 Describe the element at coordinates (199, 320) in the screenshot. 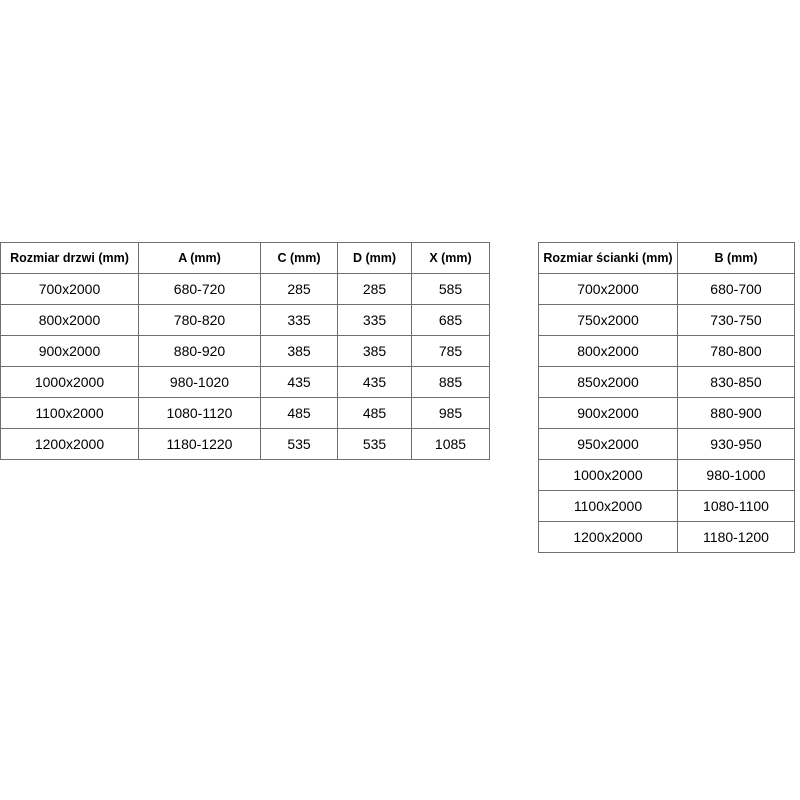

I see `table-cell: 780-820` at that location.